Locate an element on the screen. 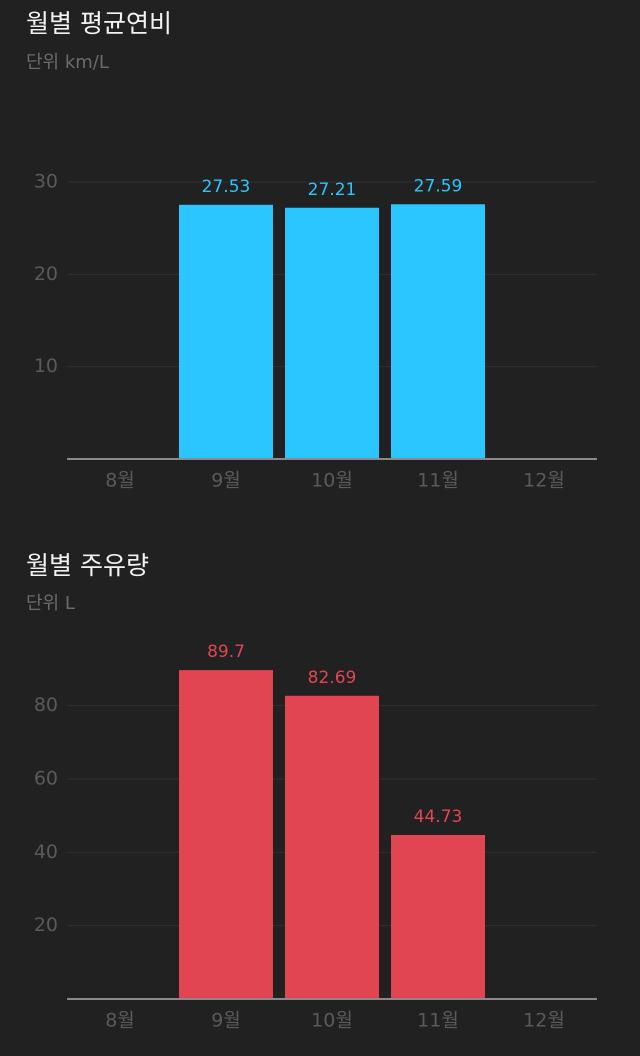 The height and width of the screenshot is (1056, 640). value-label: 44.73 is located at coordinates (438, 817).